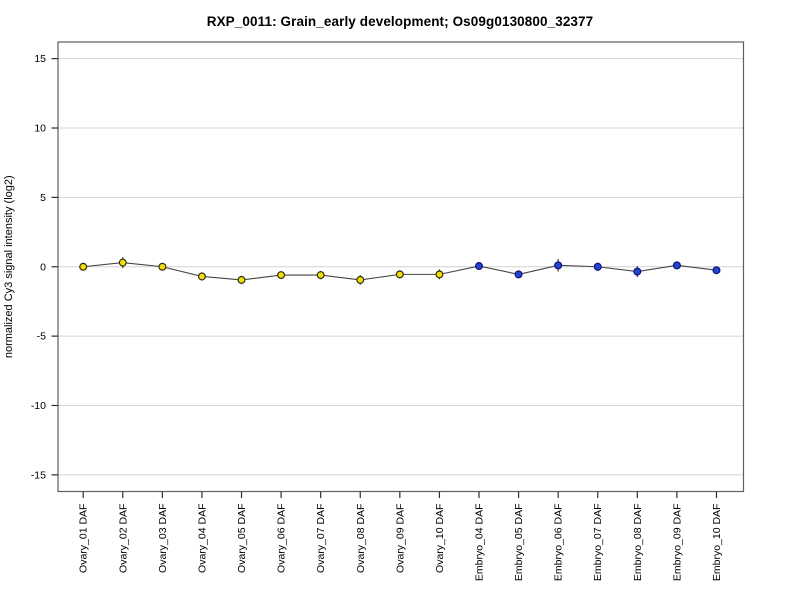 The image size is (800, 600). Describe the element at coordinates (282, 538) in the screenshot. I see `x-tick-label: Ovary_06 DAF` at that location.